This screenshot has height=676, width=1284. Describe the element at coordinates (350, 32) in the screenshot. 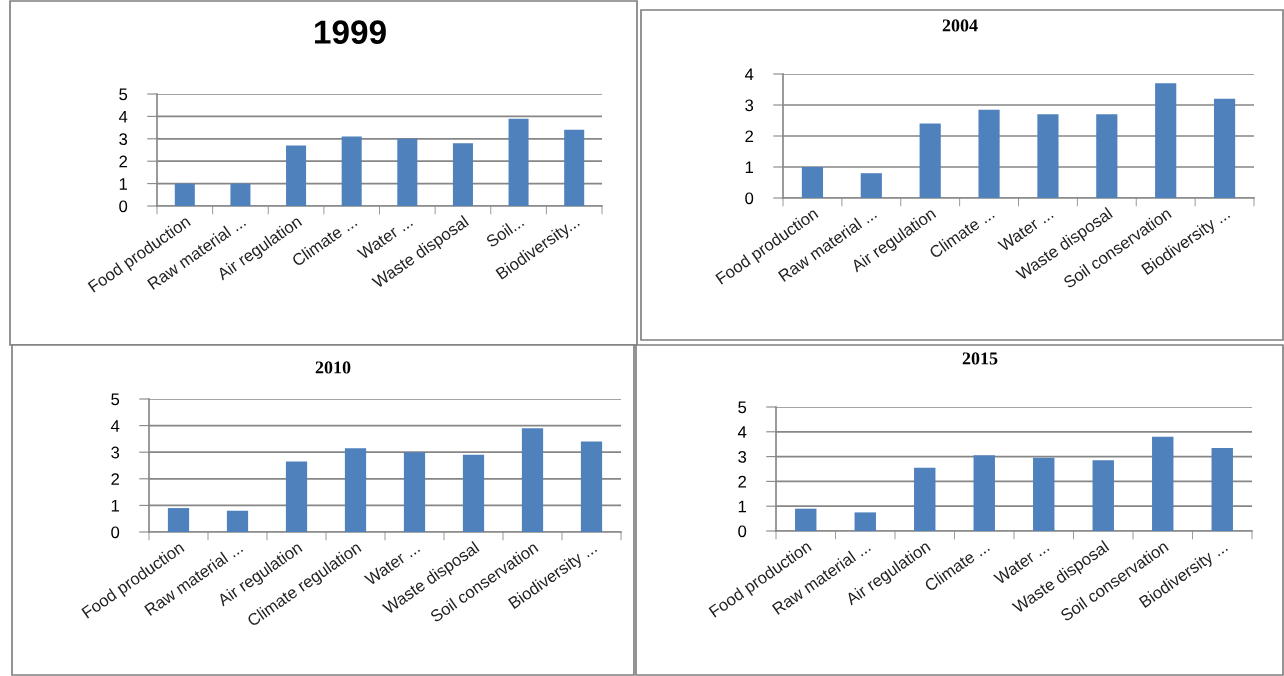

I see `chart-title: 1999` at that location.